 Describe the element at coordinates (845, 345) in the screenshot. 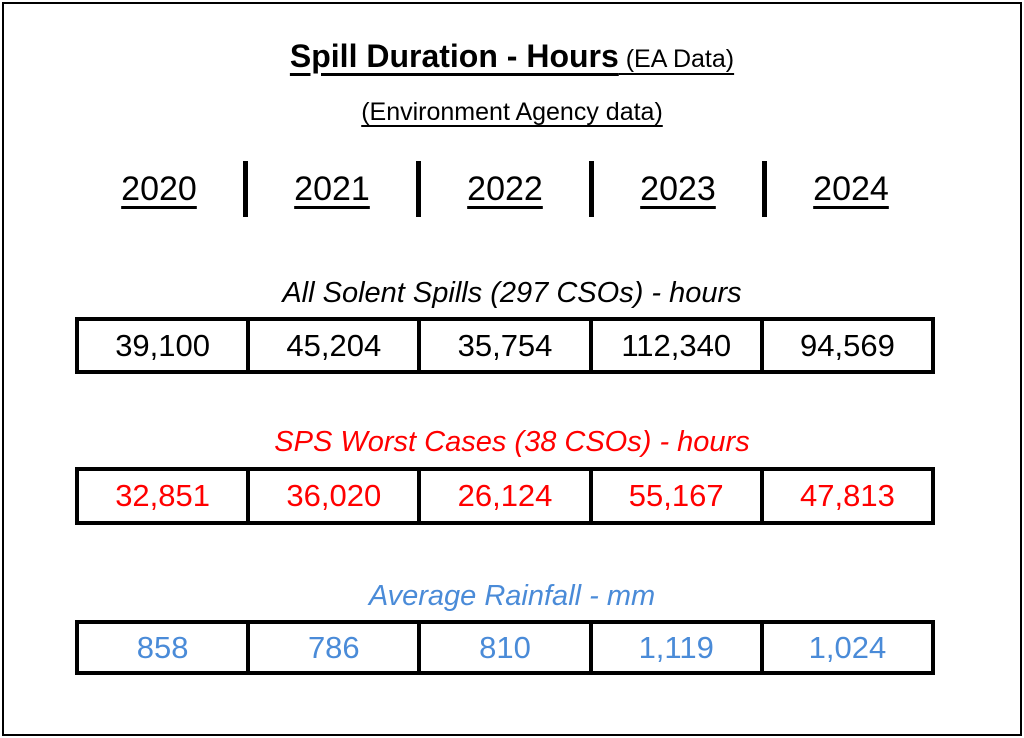

I see `table-cell: 94,569` at that location.